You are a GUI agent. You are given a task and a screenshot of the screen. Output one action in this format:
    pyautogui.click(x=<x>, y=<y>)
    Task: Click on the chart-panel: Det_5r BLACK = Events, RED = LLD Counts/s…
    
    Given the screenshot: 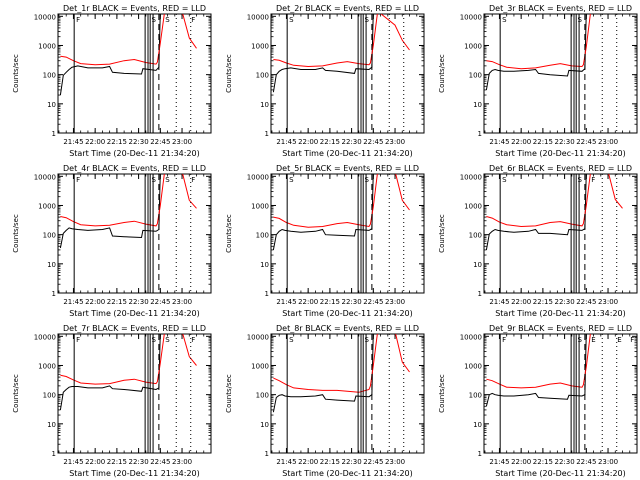 What is the action you would take?
    pyautogui.click(x=325, y=241)
    